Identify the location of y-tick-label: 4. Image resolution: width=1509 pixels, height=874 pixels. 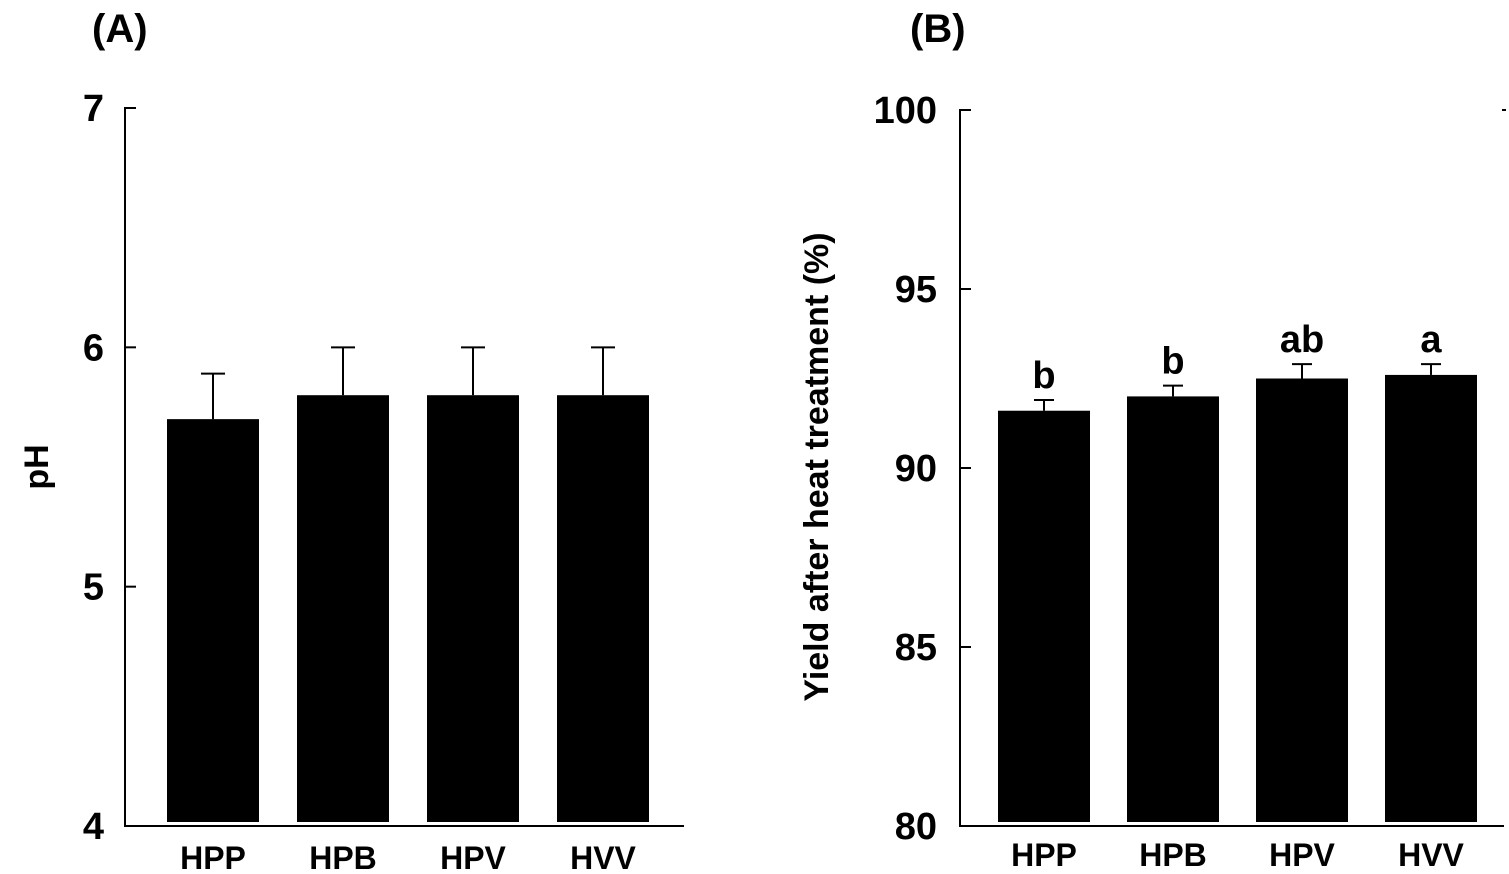
(93, 827).